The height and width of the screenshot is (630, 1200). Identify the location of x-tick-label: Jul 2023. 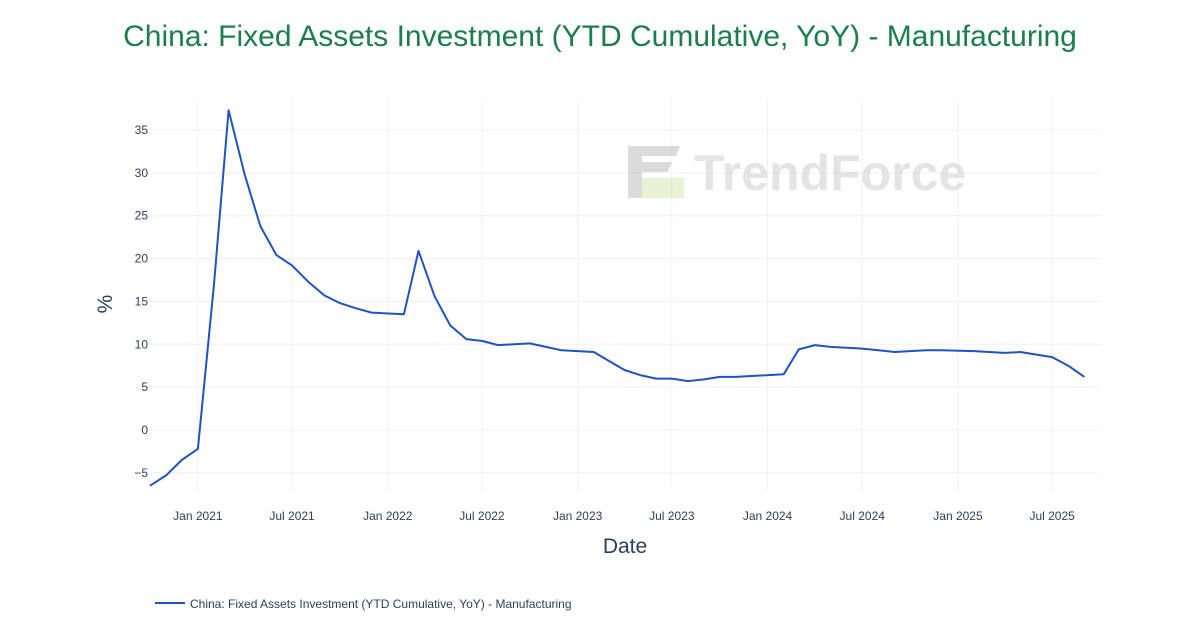
(672, 516).